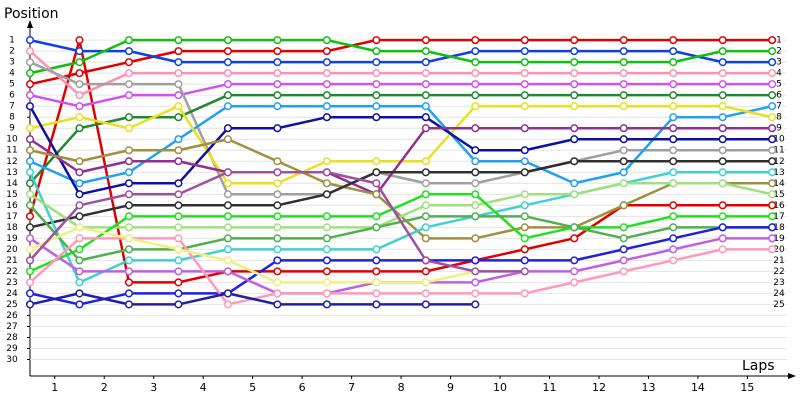 This screenshot has width=800, height=400. What do you see at coordinates (779, 294) in the screenshot?
I see `y2-tick-label: 24` at bounding box center [779, 294].